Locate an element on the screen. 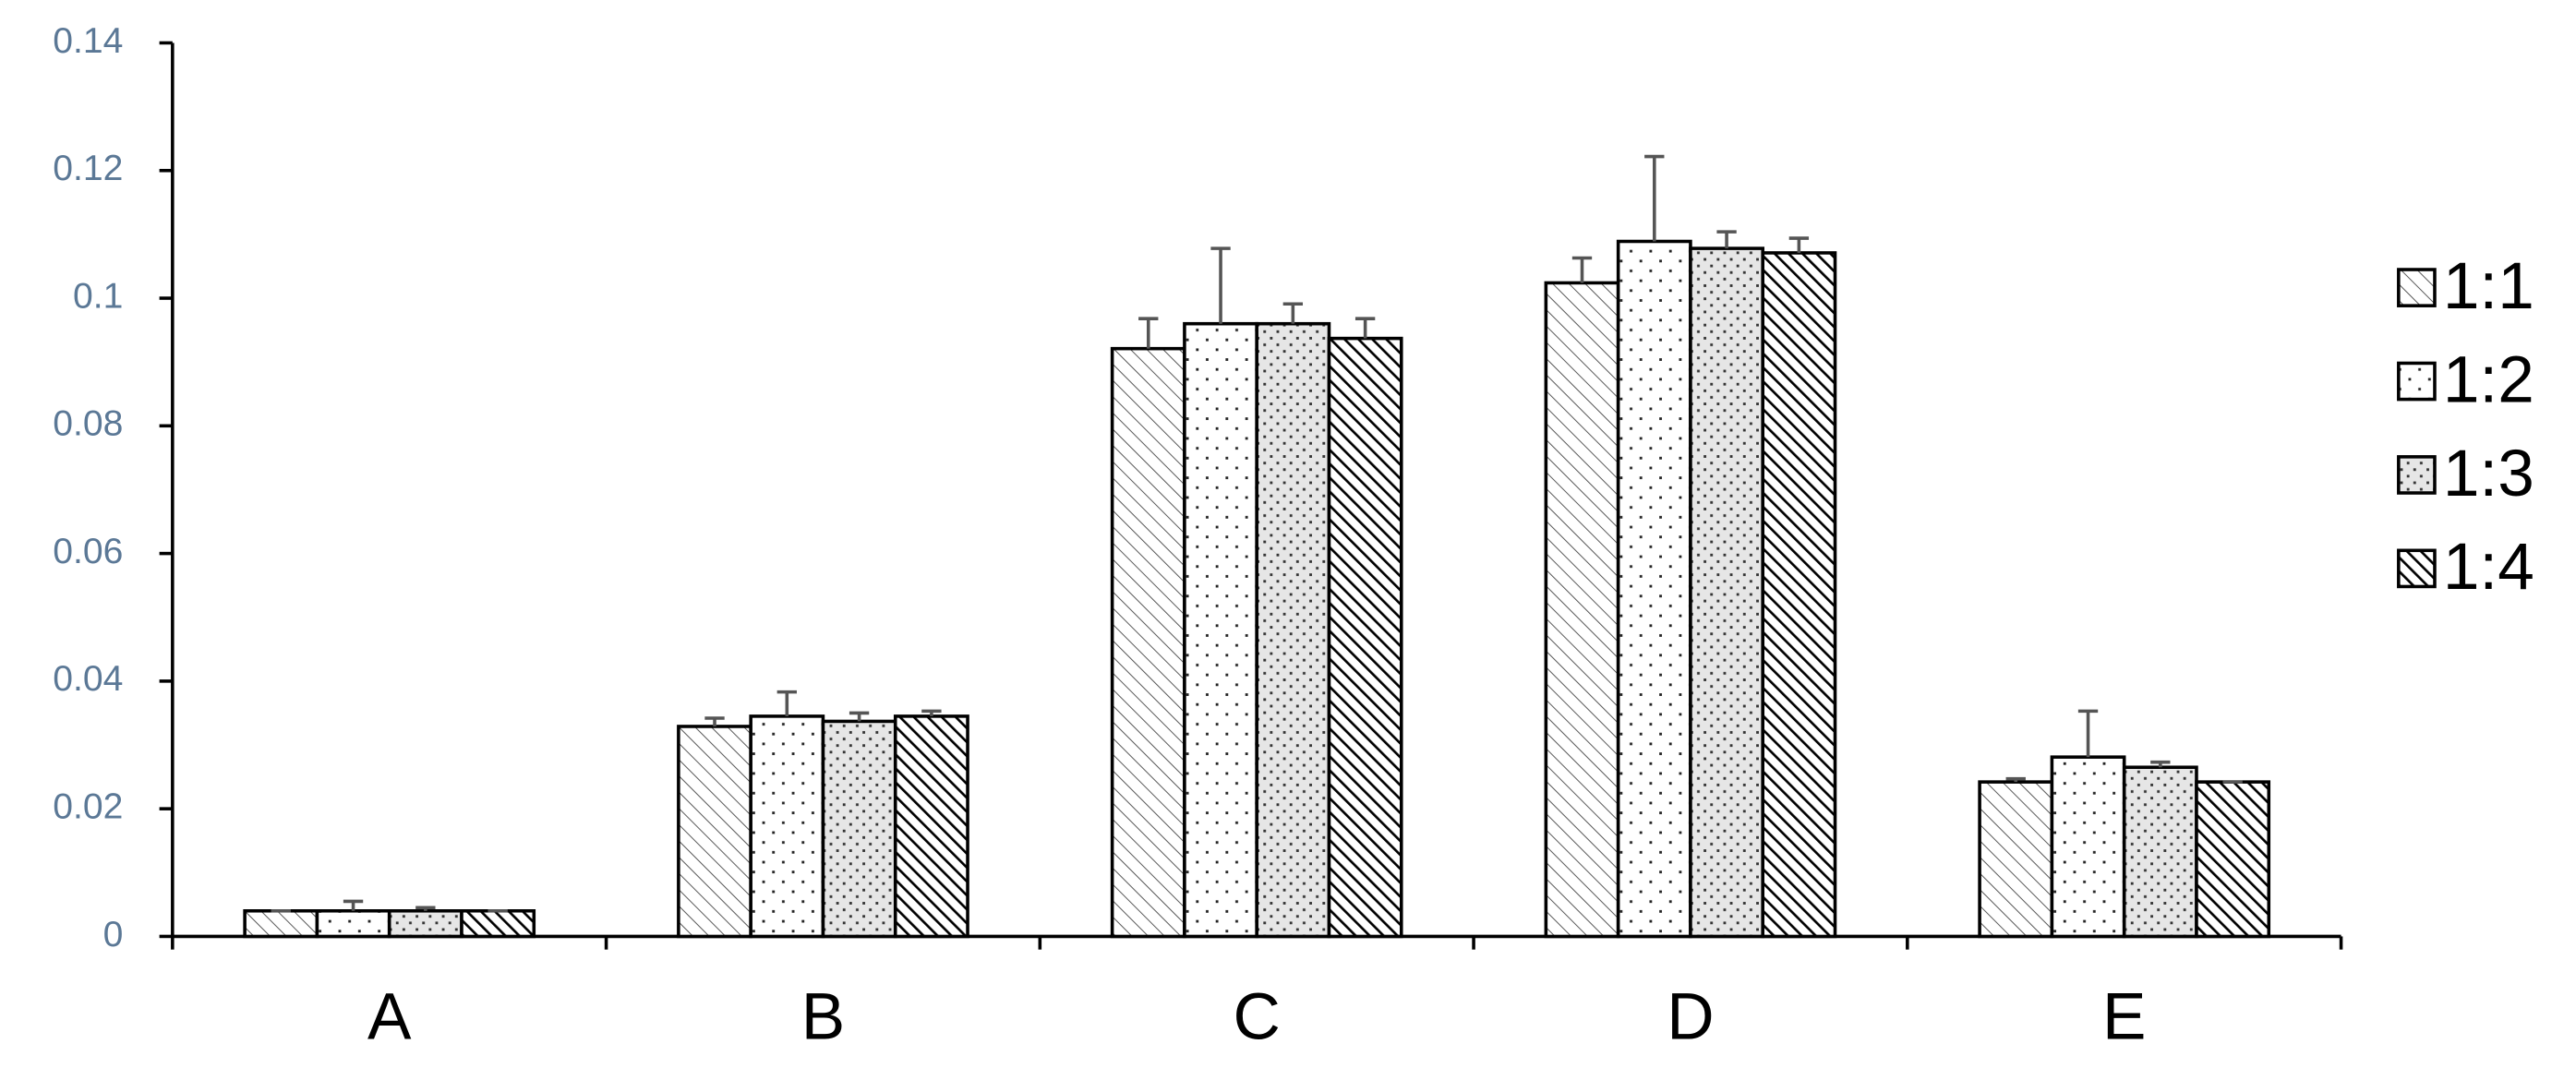 The width and height of the screenshot is (2576, 1068). y-tick-label: 0.08 is located at coordinates (88, 424).